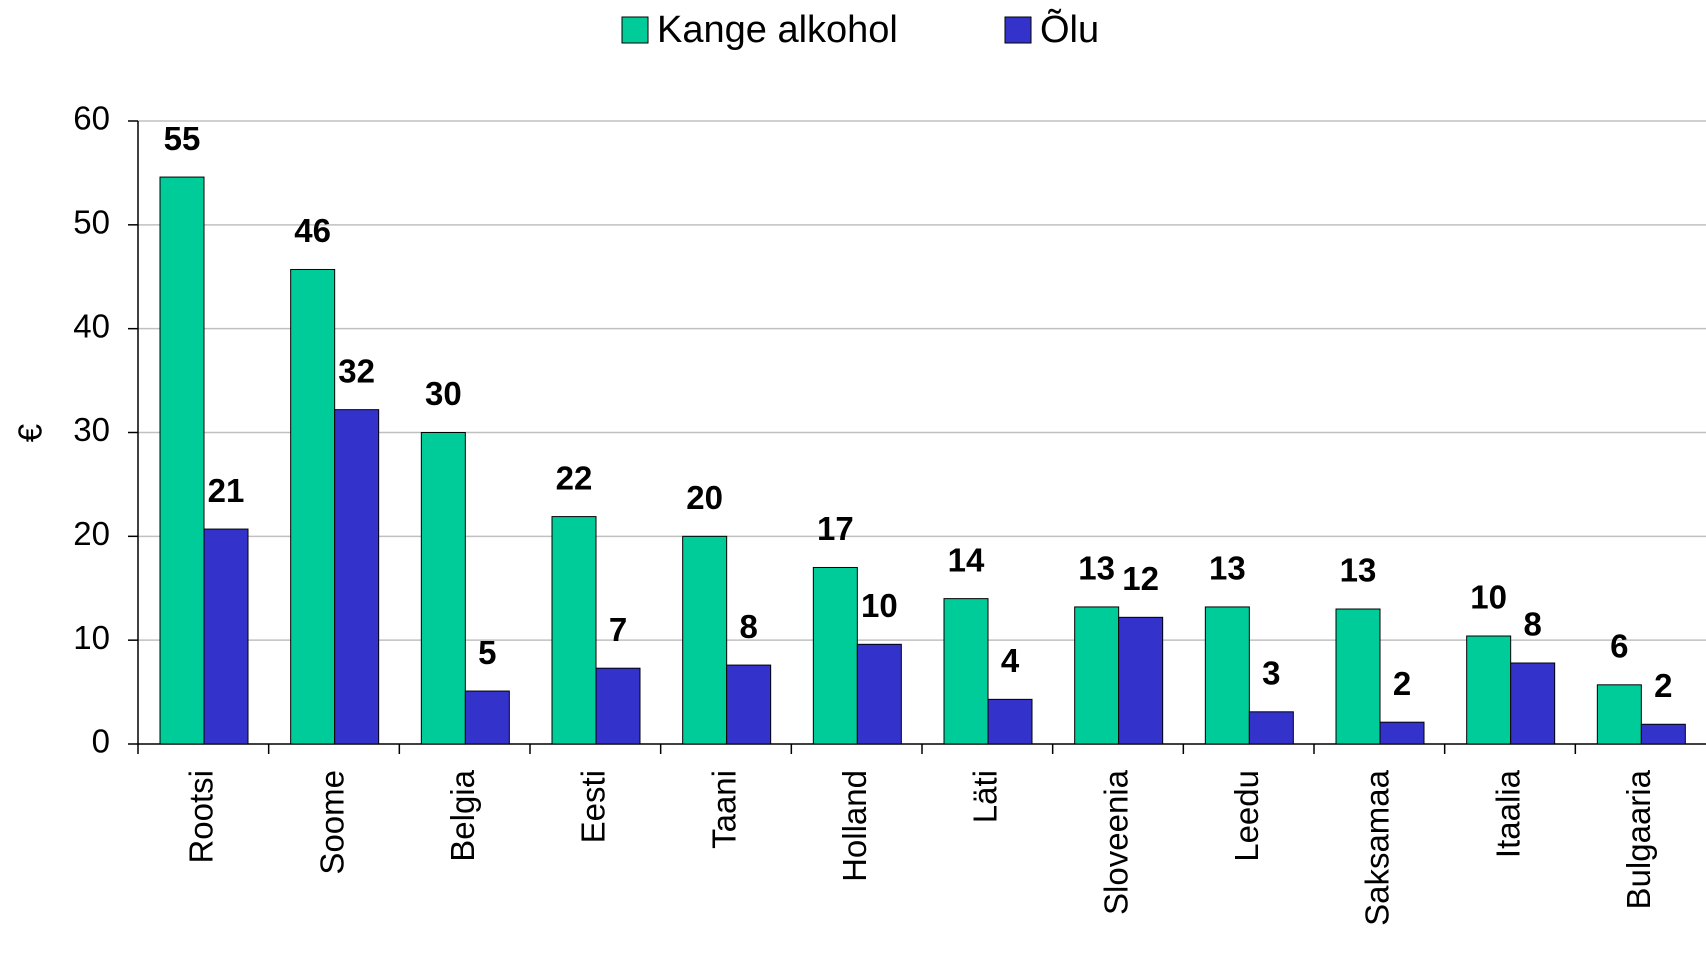 The image size is (1706, 959). I want to click on x-tick-label: Eesti, so click(593, 806).